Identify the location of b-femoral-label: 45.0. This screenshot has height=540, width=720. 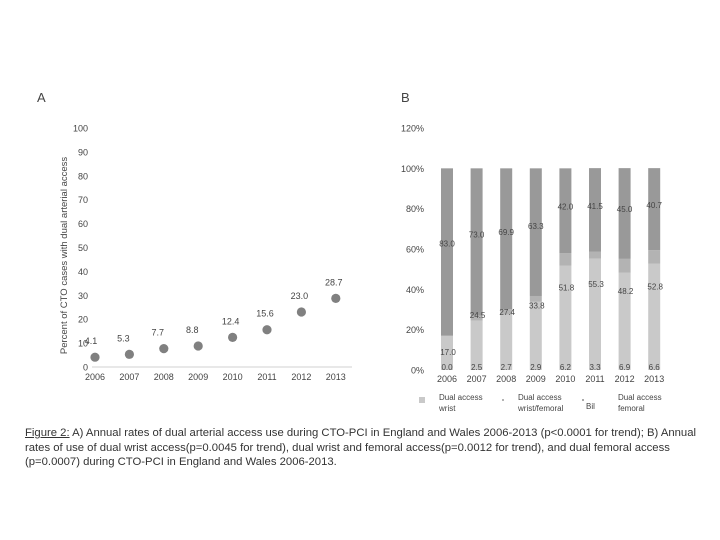
(625, 209).